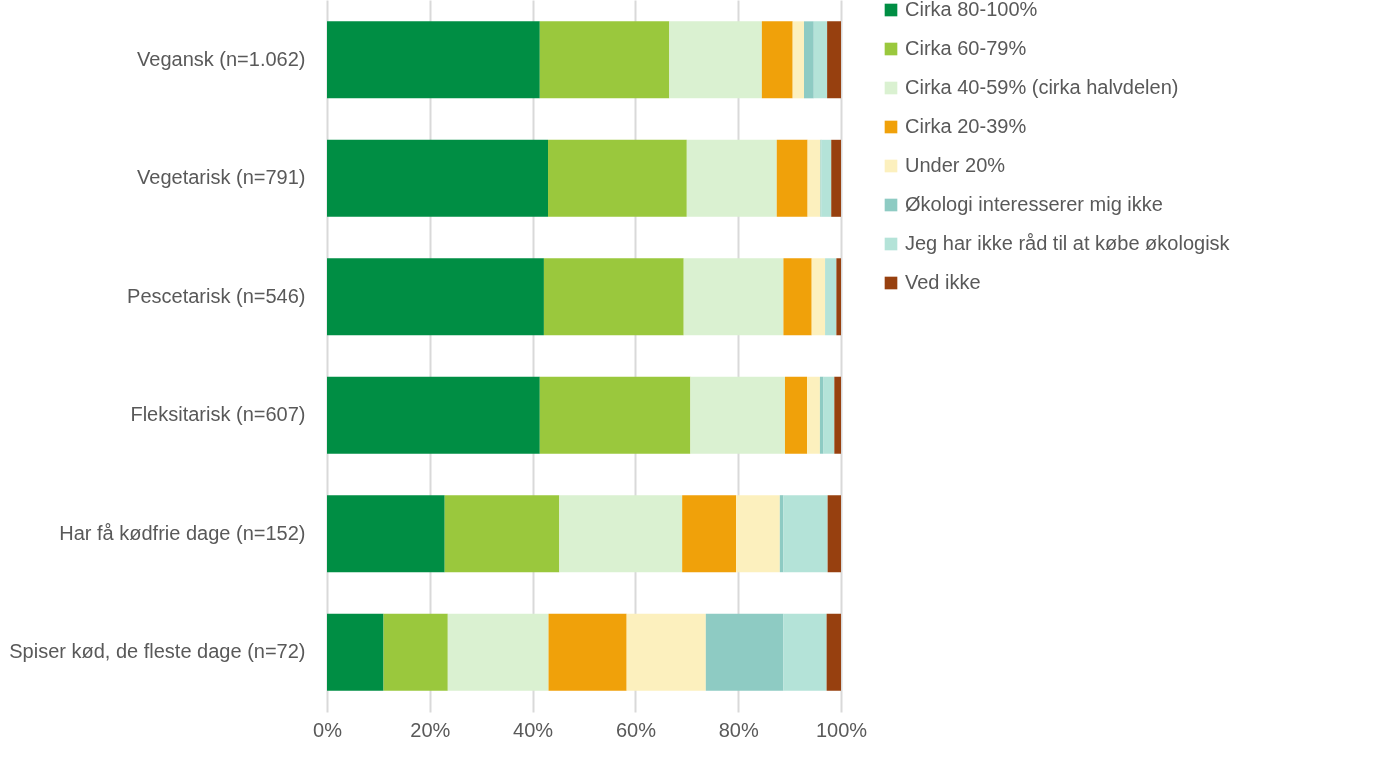 The height and width of the screenshot is (770, 1378). Describe the element at coordinates (636, 729) in the screenshot. I see `x-tick-label: 60%` at that location.